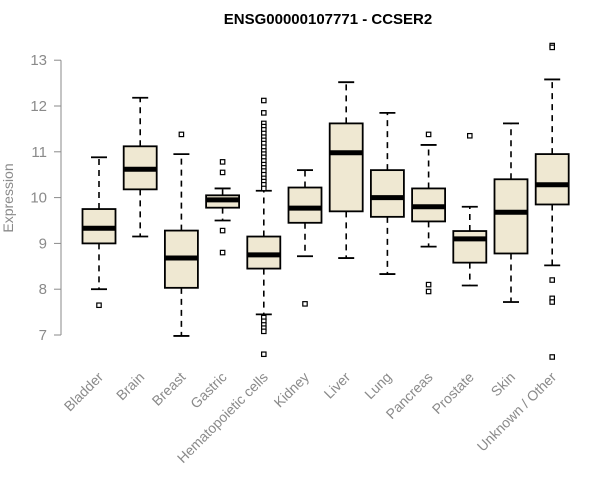 This screenshot has width=600, height=500. What do you see at coordinates (39, 152) in the screenshot?
I see `y-tick-label: 11` at bounding box center [39, 152].